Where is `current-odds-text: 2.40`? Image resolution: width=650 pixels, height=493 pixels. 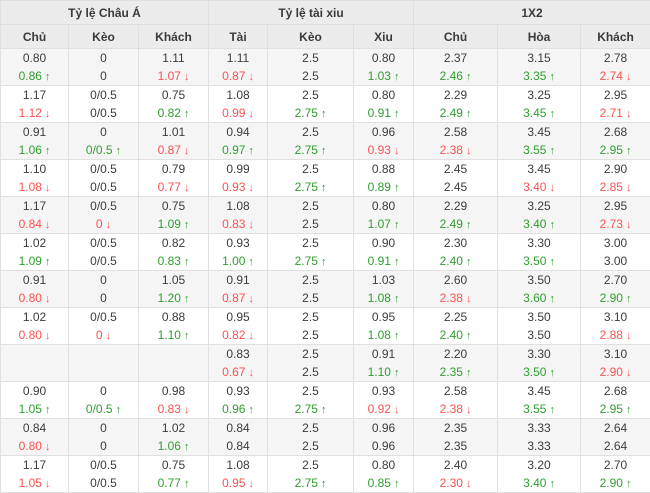
current-odds-text: 2.40 is located at coordinates (451, 335).